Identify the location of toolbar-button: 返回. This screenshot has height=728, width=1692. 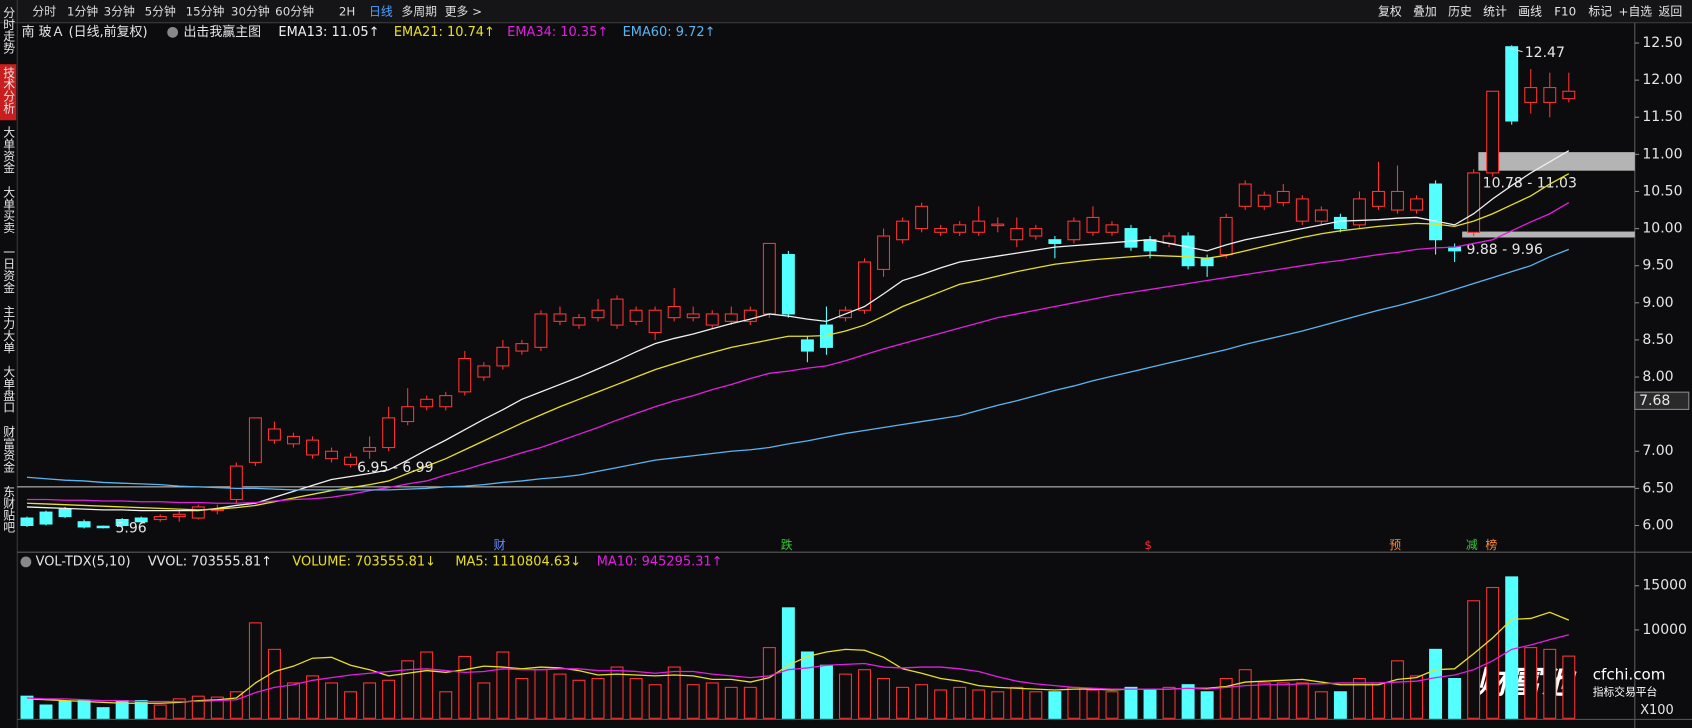
(1671, 11).